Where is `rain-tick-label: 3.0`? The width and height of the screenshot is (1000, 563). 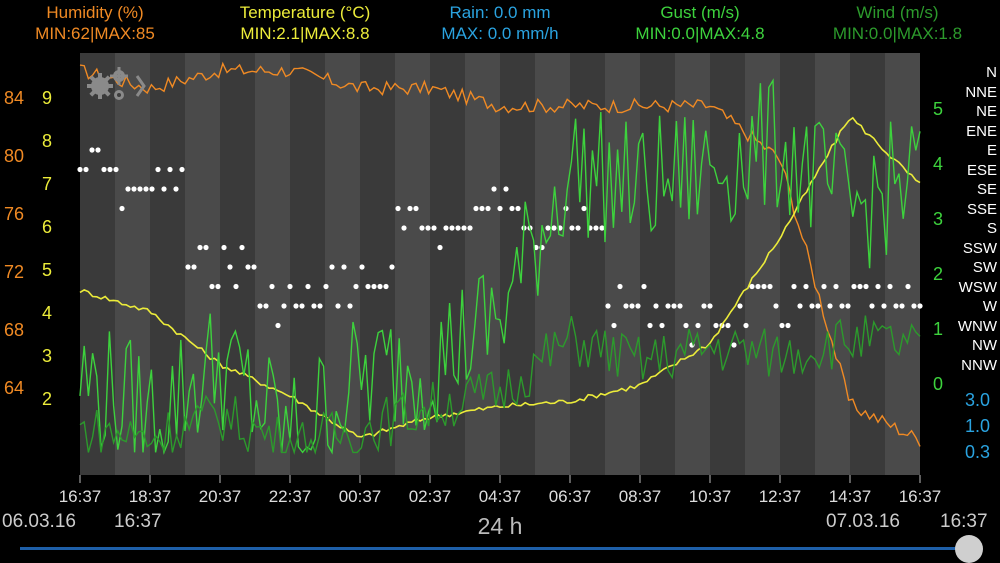 rain-tick-label: 3.0 is located at coordinates (978, 400).